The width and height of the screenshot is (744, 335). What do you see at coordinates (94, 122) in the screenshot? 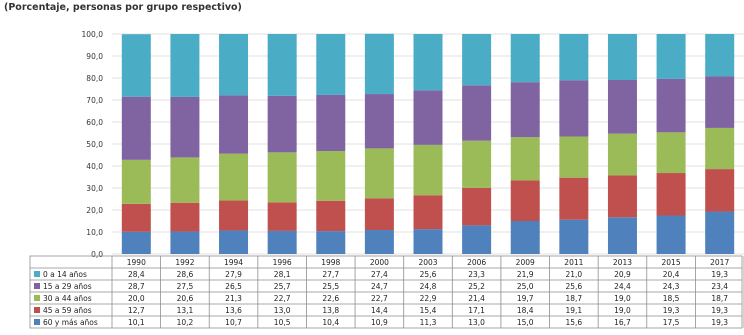
I see `y-tick-label: 60,0` at bounding box center [94, 122].